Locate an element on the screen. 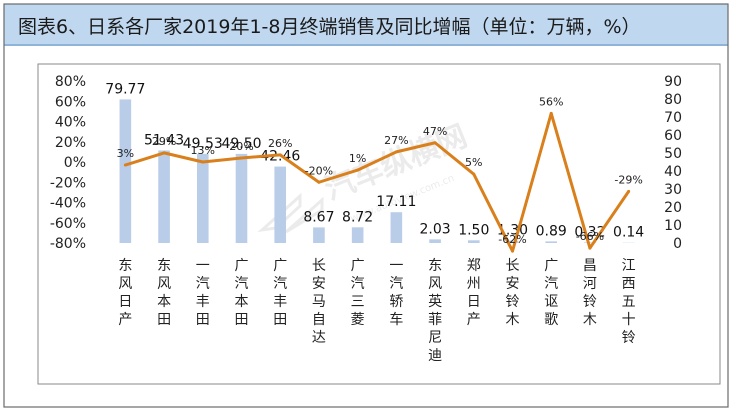 The width and height of the screenshot is (732, 411). x-category-label: 东风日产 is located at coordinates (125, 293).